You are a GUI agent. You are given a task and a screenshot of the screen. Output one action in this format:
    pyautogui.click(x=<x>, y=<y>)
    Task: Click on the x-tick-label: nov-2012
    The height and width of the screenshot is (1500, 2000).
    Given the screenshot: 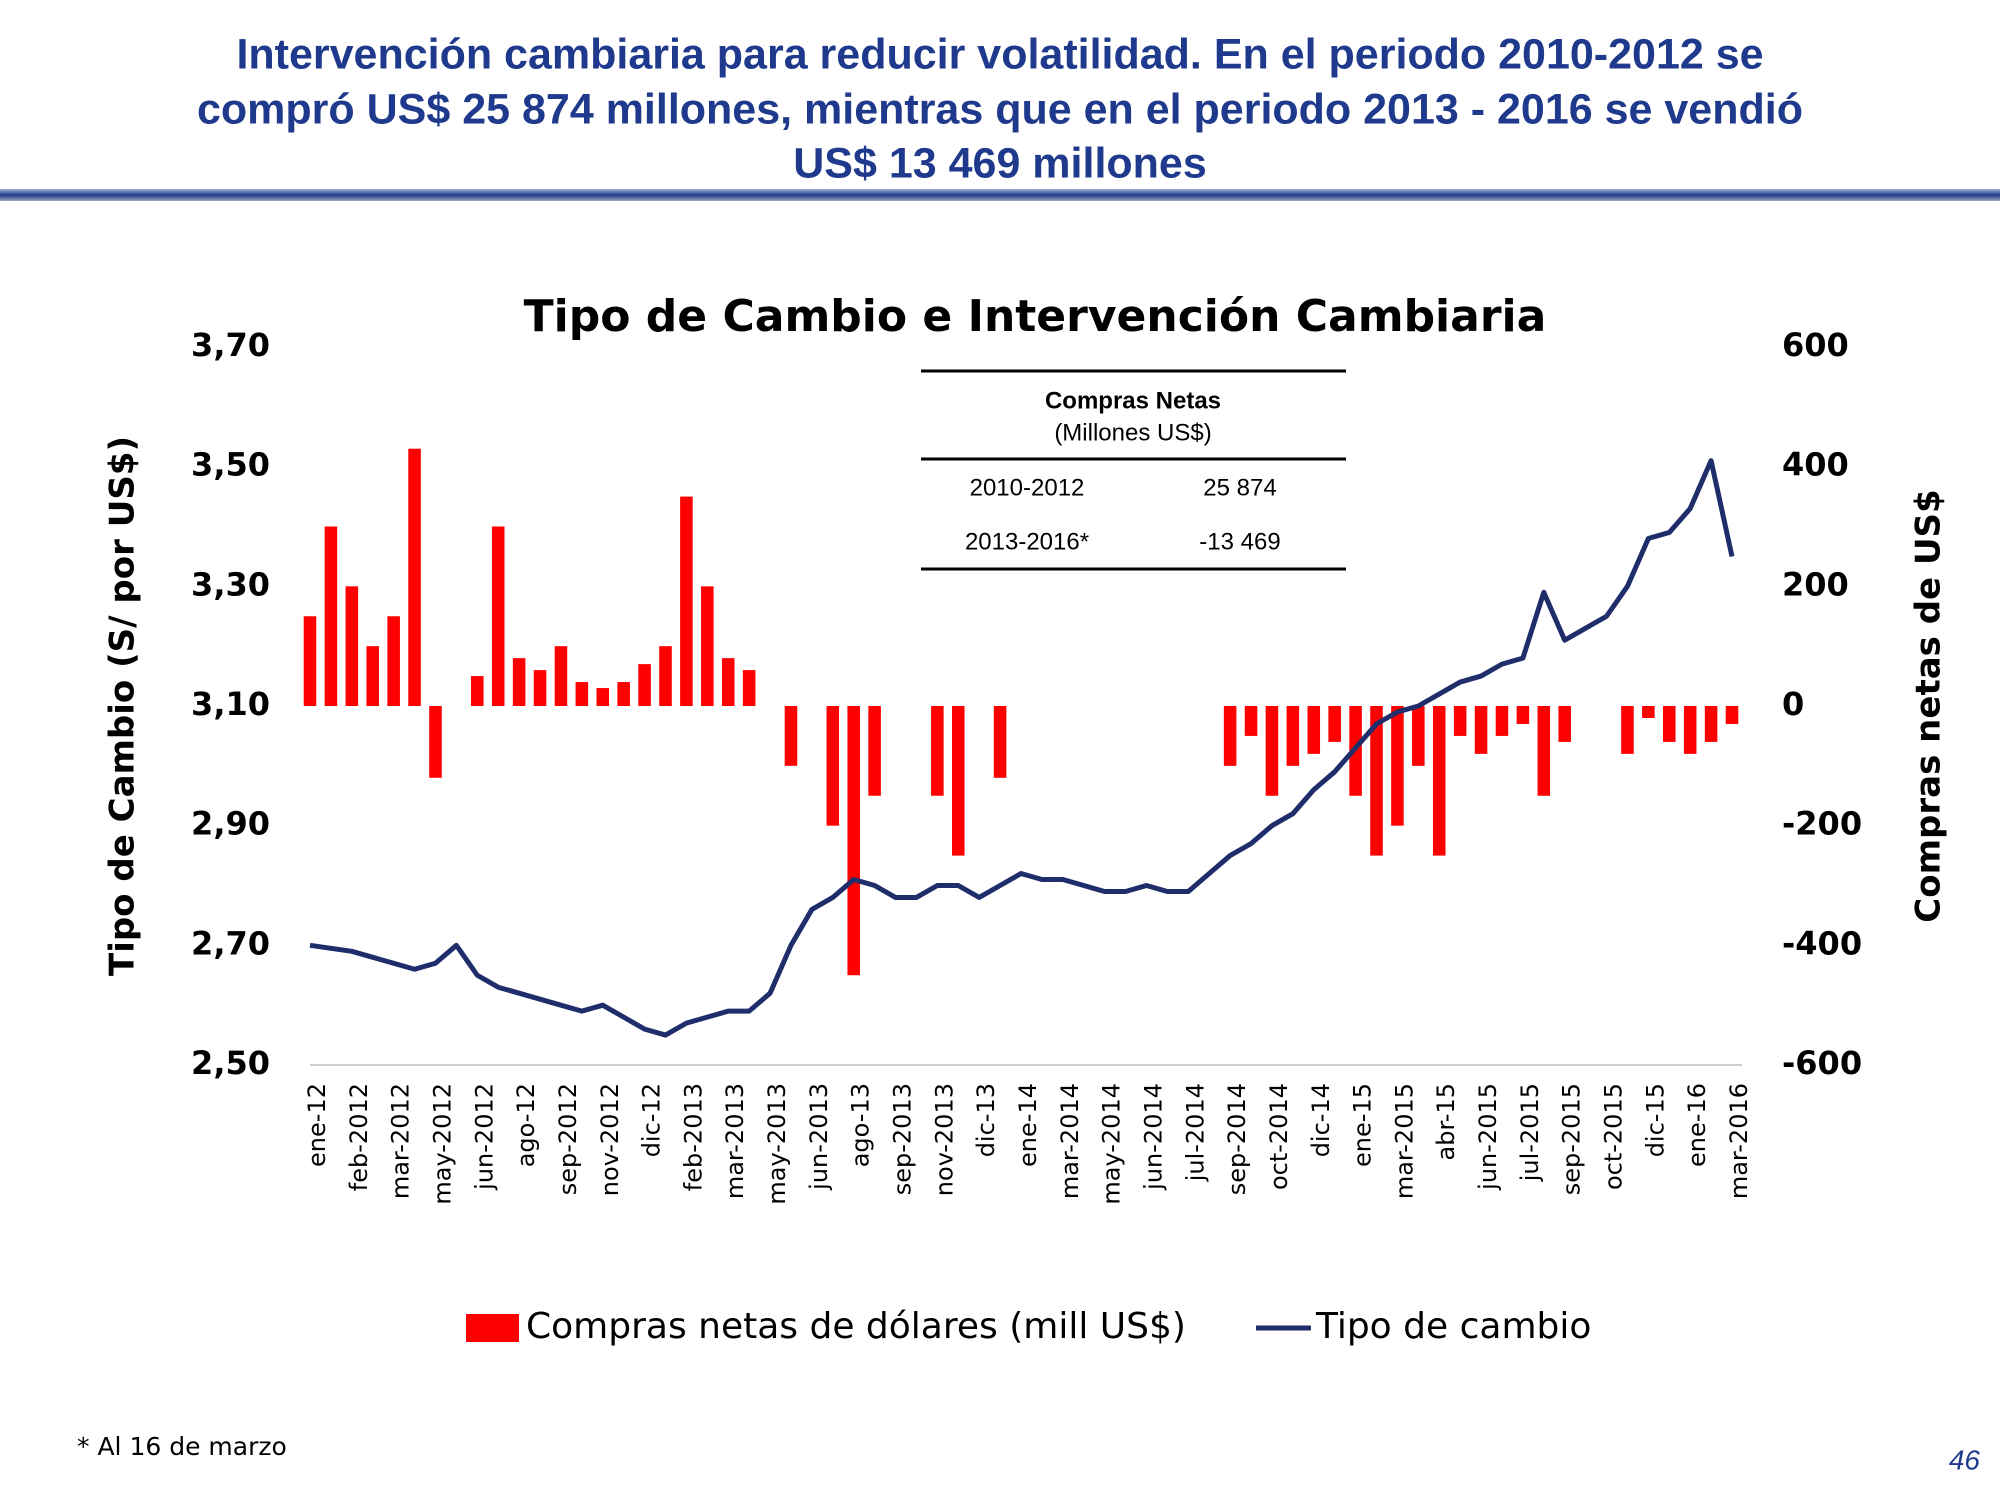 What is the action you would take?
    pyautogui.click(x=610, y=1139)
    